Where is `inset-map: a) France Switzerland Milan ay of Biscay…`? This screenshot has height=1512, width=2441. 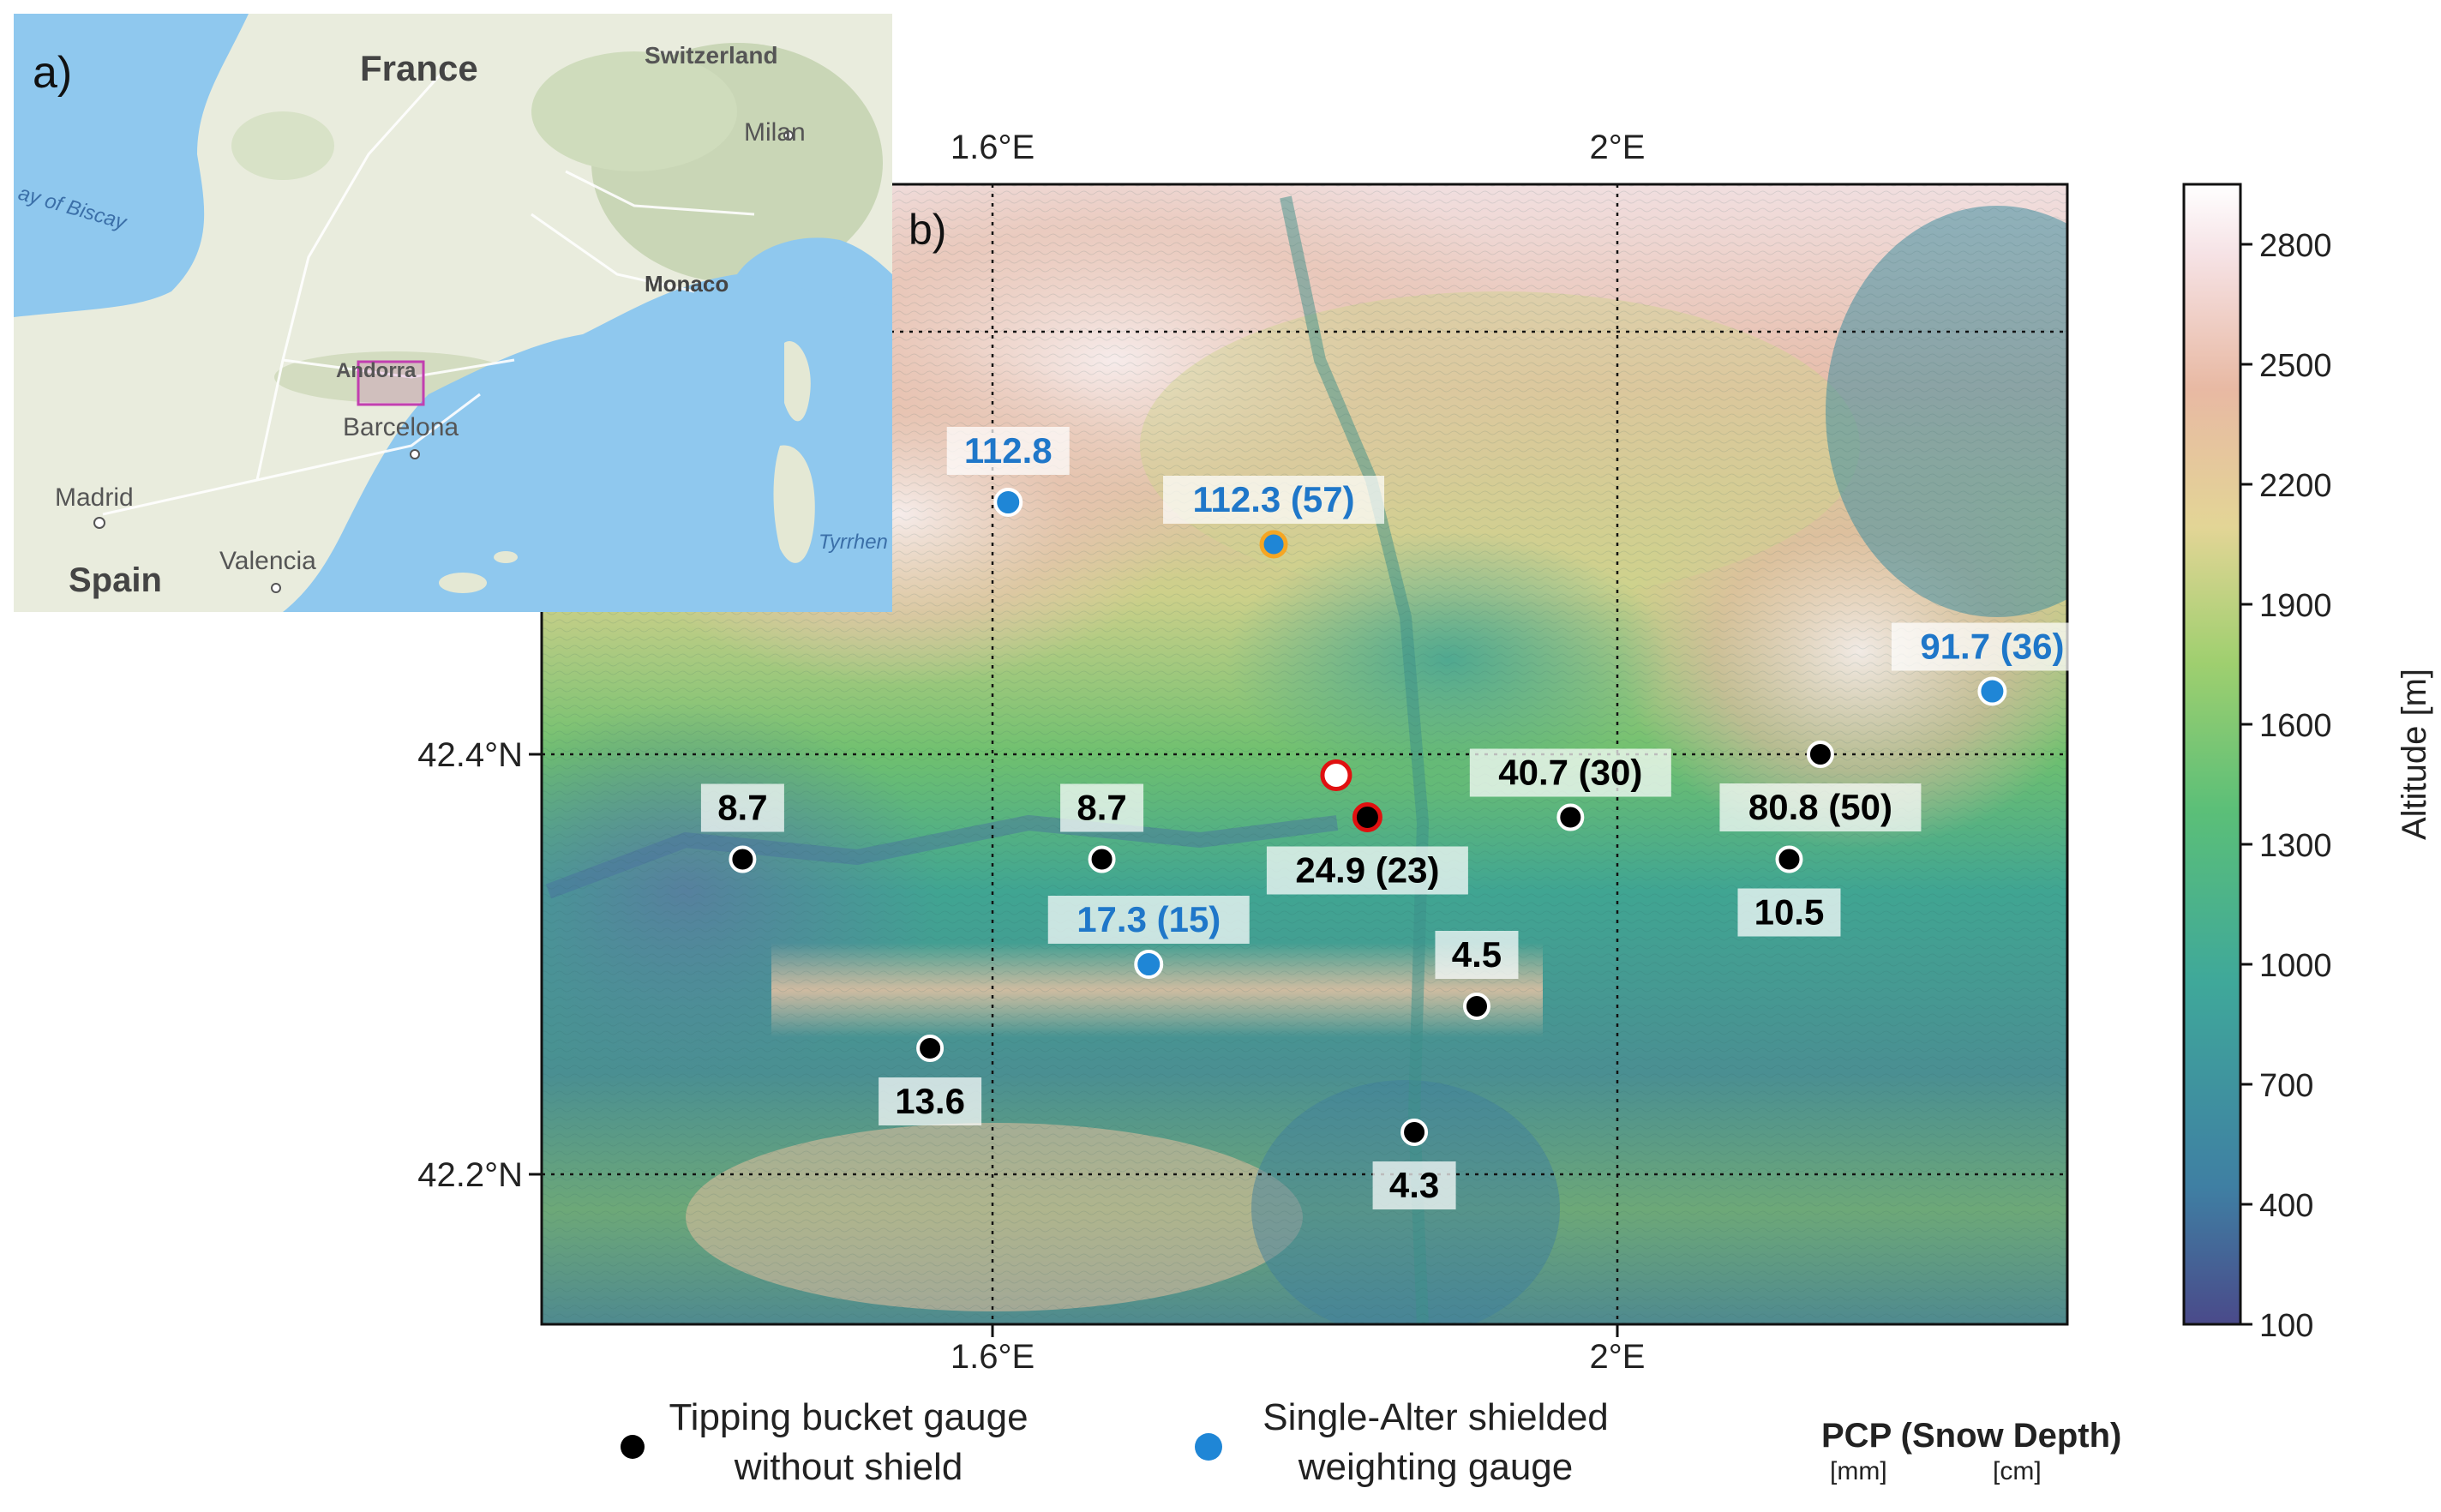
inset-map: a) France Switzerland Milan ay of Biscay… is located at coordinates (453, 313).